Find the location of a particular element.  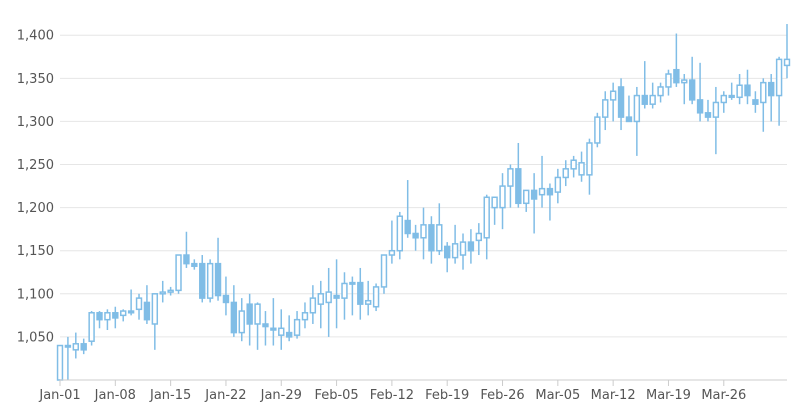

x-tick-label: Mar-05 is located at coordinates (557, 395).